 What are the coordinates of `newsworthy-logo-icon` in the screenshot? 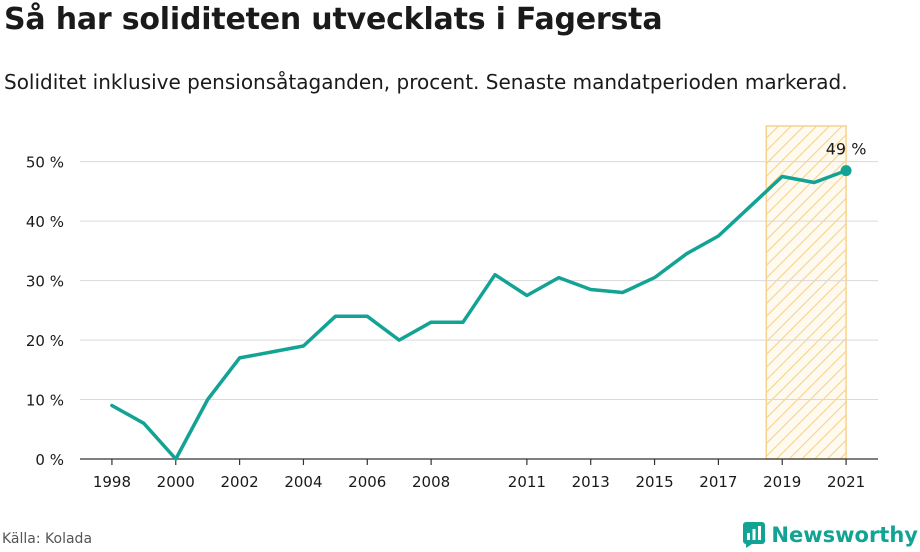 It's located at (754, 535).